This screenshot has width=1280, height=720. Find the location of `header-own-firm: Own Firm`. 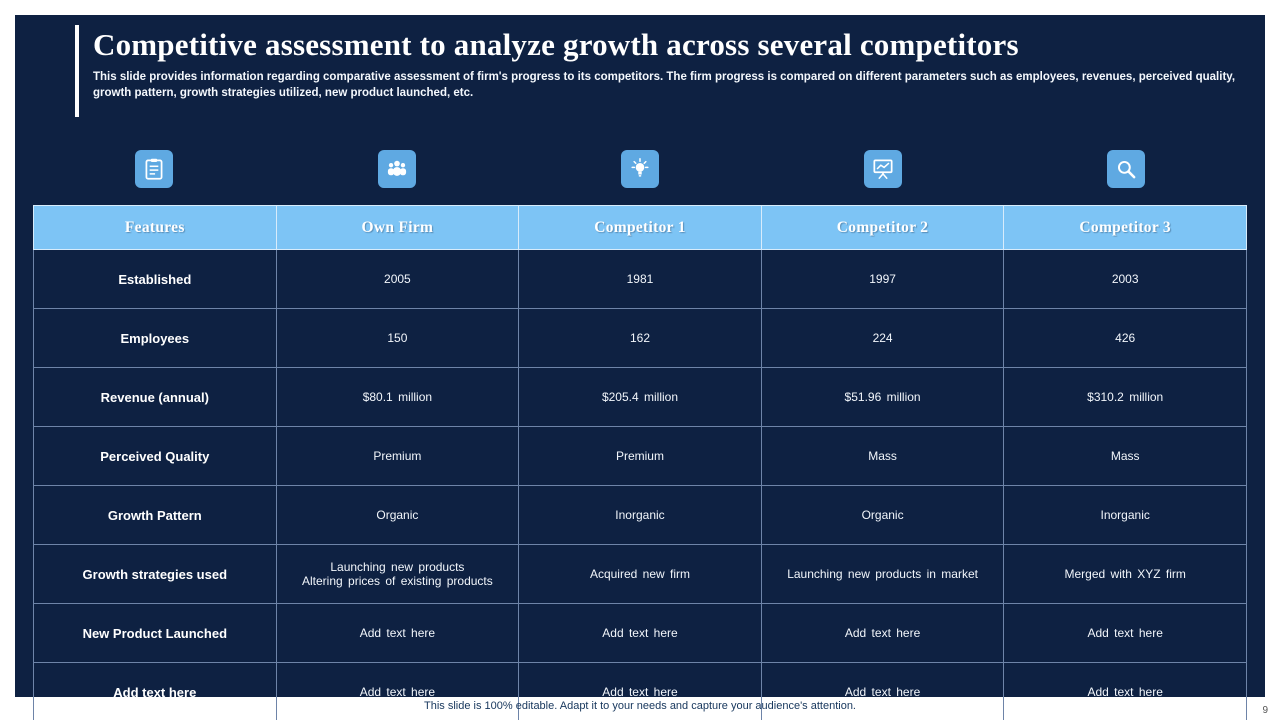

header-own-firm: Own Firm is located at coordinates (397, 227).